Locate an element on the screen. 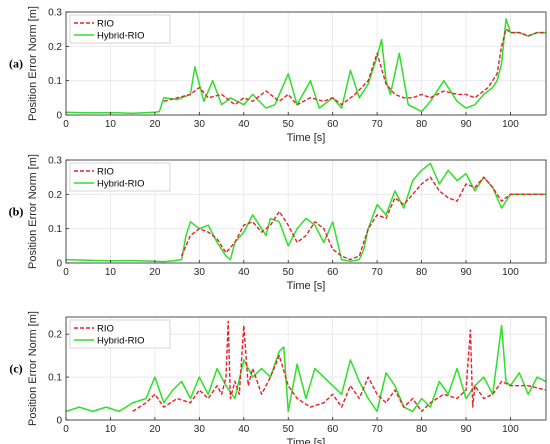  panel-label: (c) is located at coordinates (15, 369).